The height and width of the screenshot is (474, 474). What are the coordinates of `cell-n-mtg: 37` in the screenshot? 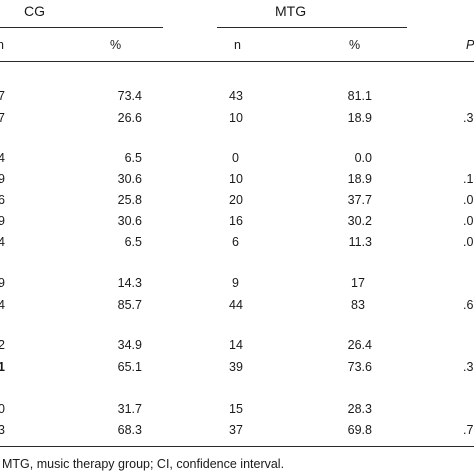 It's located at (236, 430).